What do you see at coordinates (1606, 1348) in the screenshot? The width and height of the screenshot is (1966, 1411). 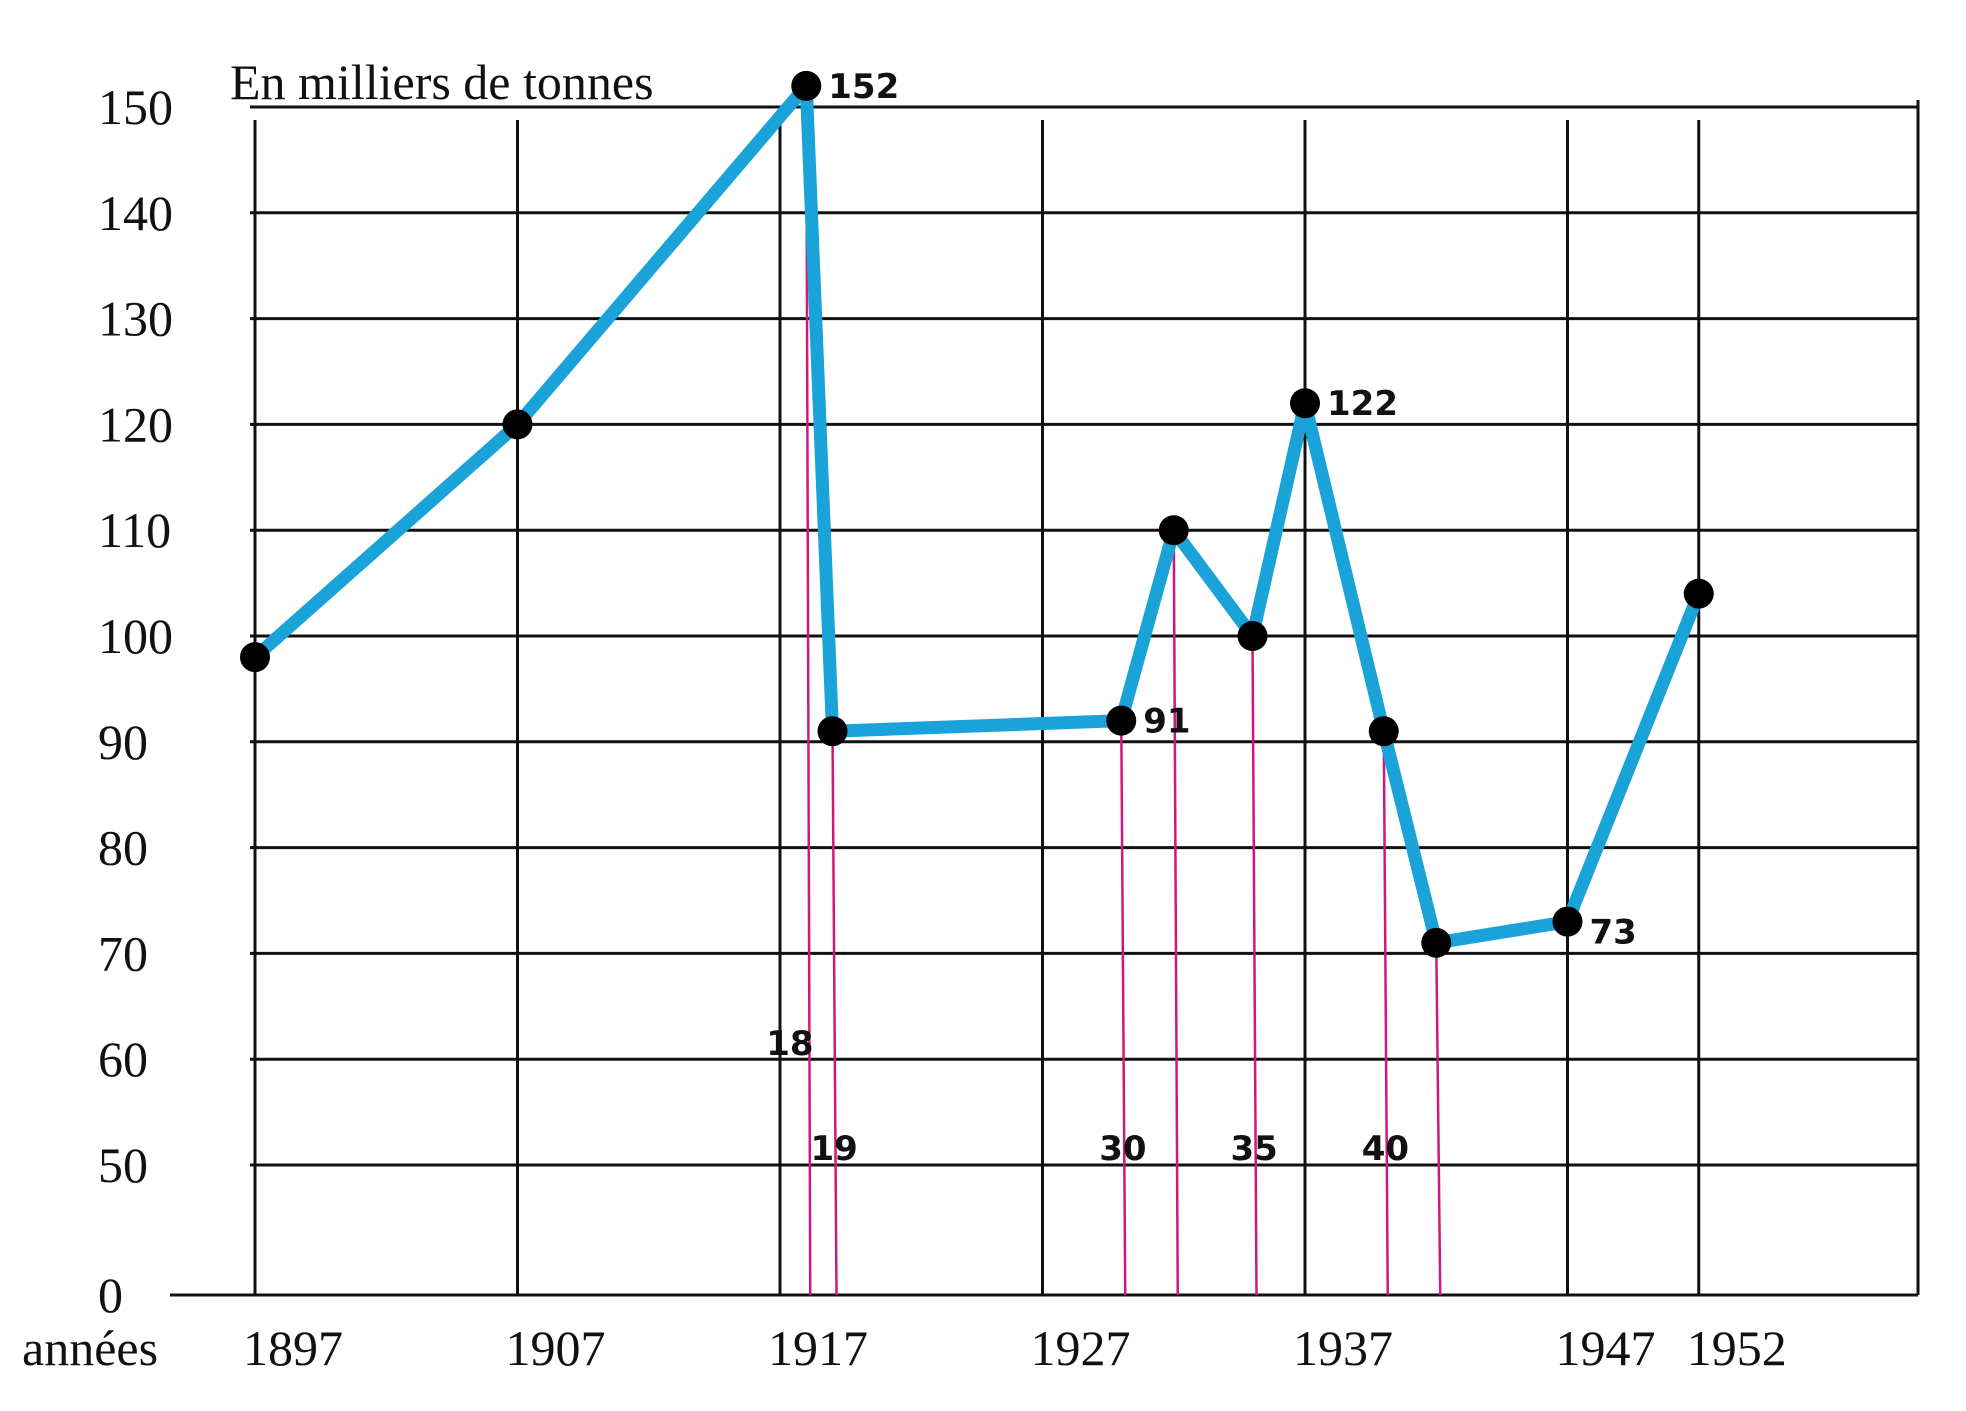 I see `x-tick-label: 1947` at bounding box center [1606, 1348].